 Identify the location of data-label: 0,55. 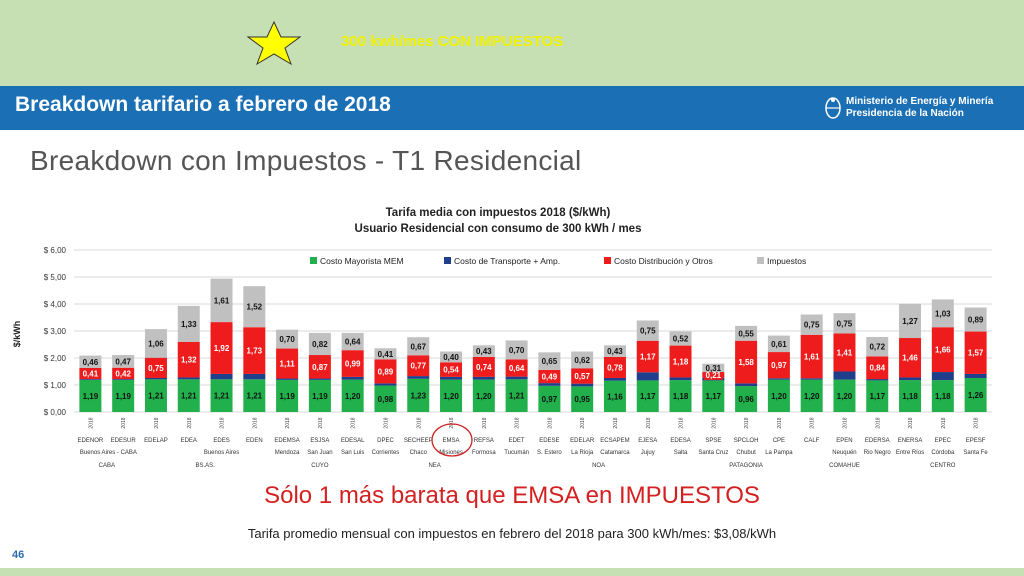
(746, 333).